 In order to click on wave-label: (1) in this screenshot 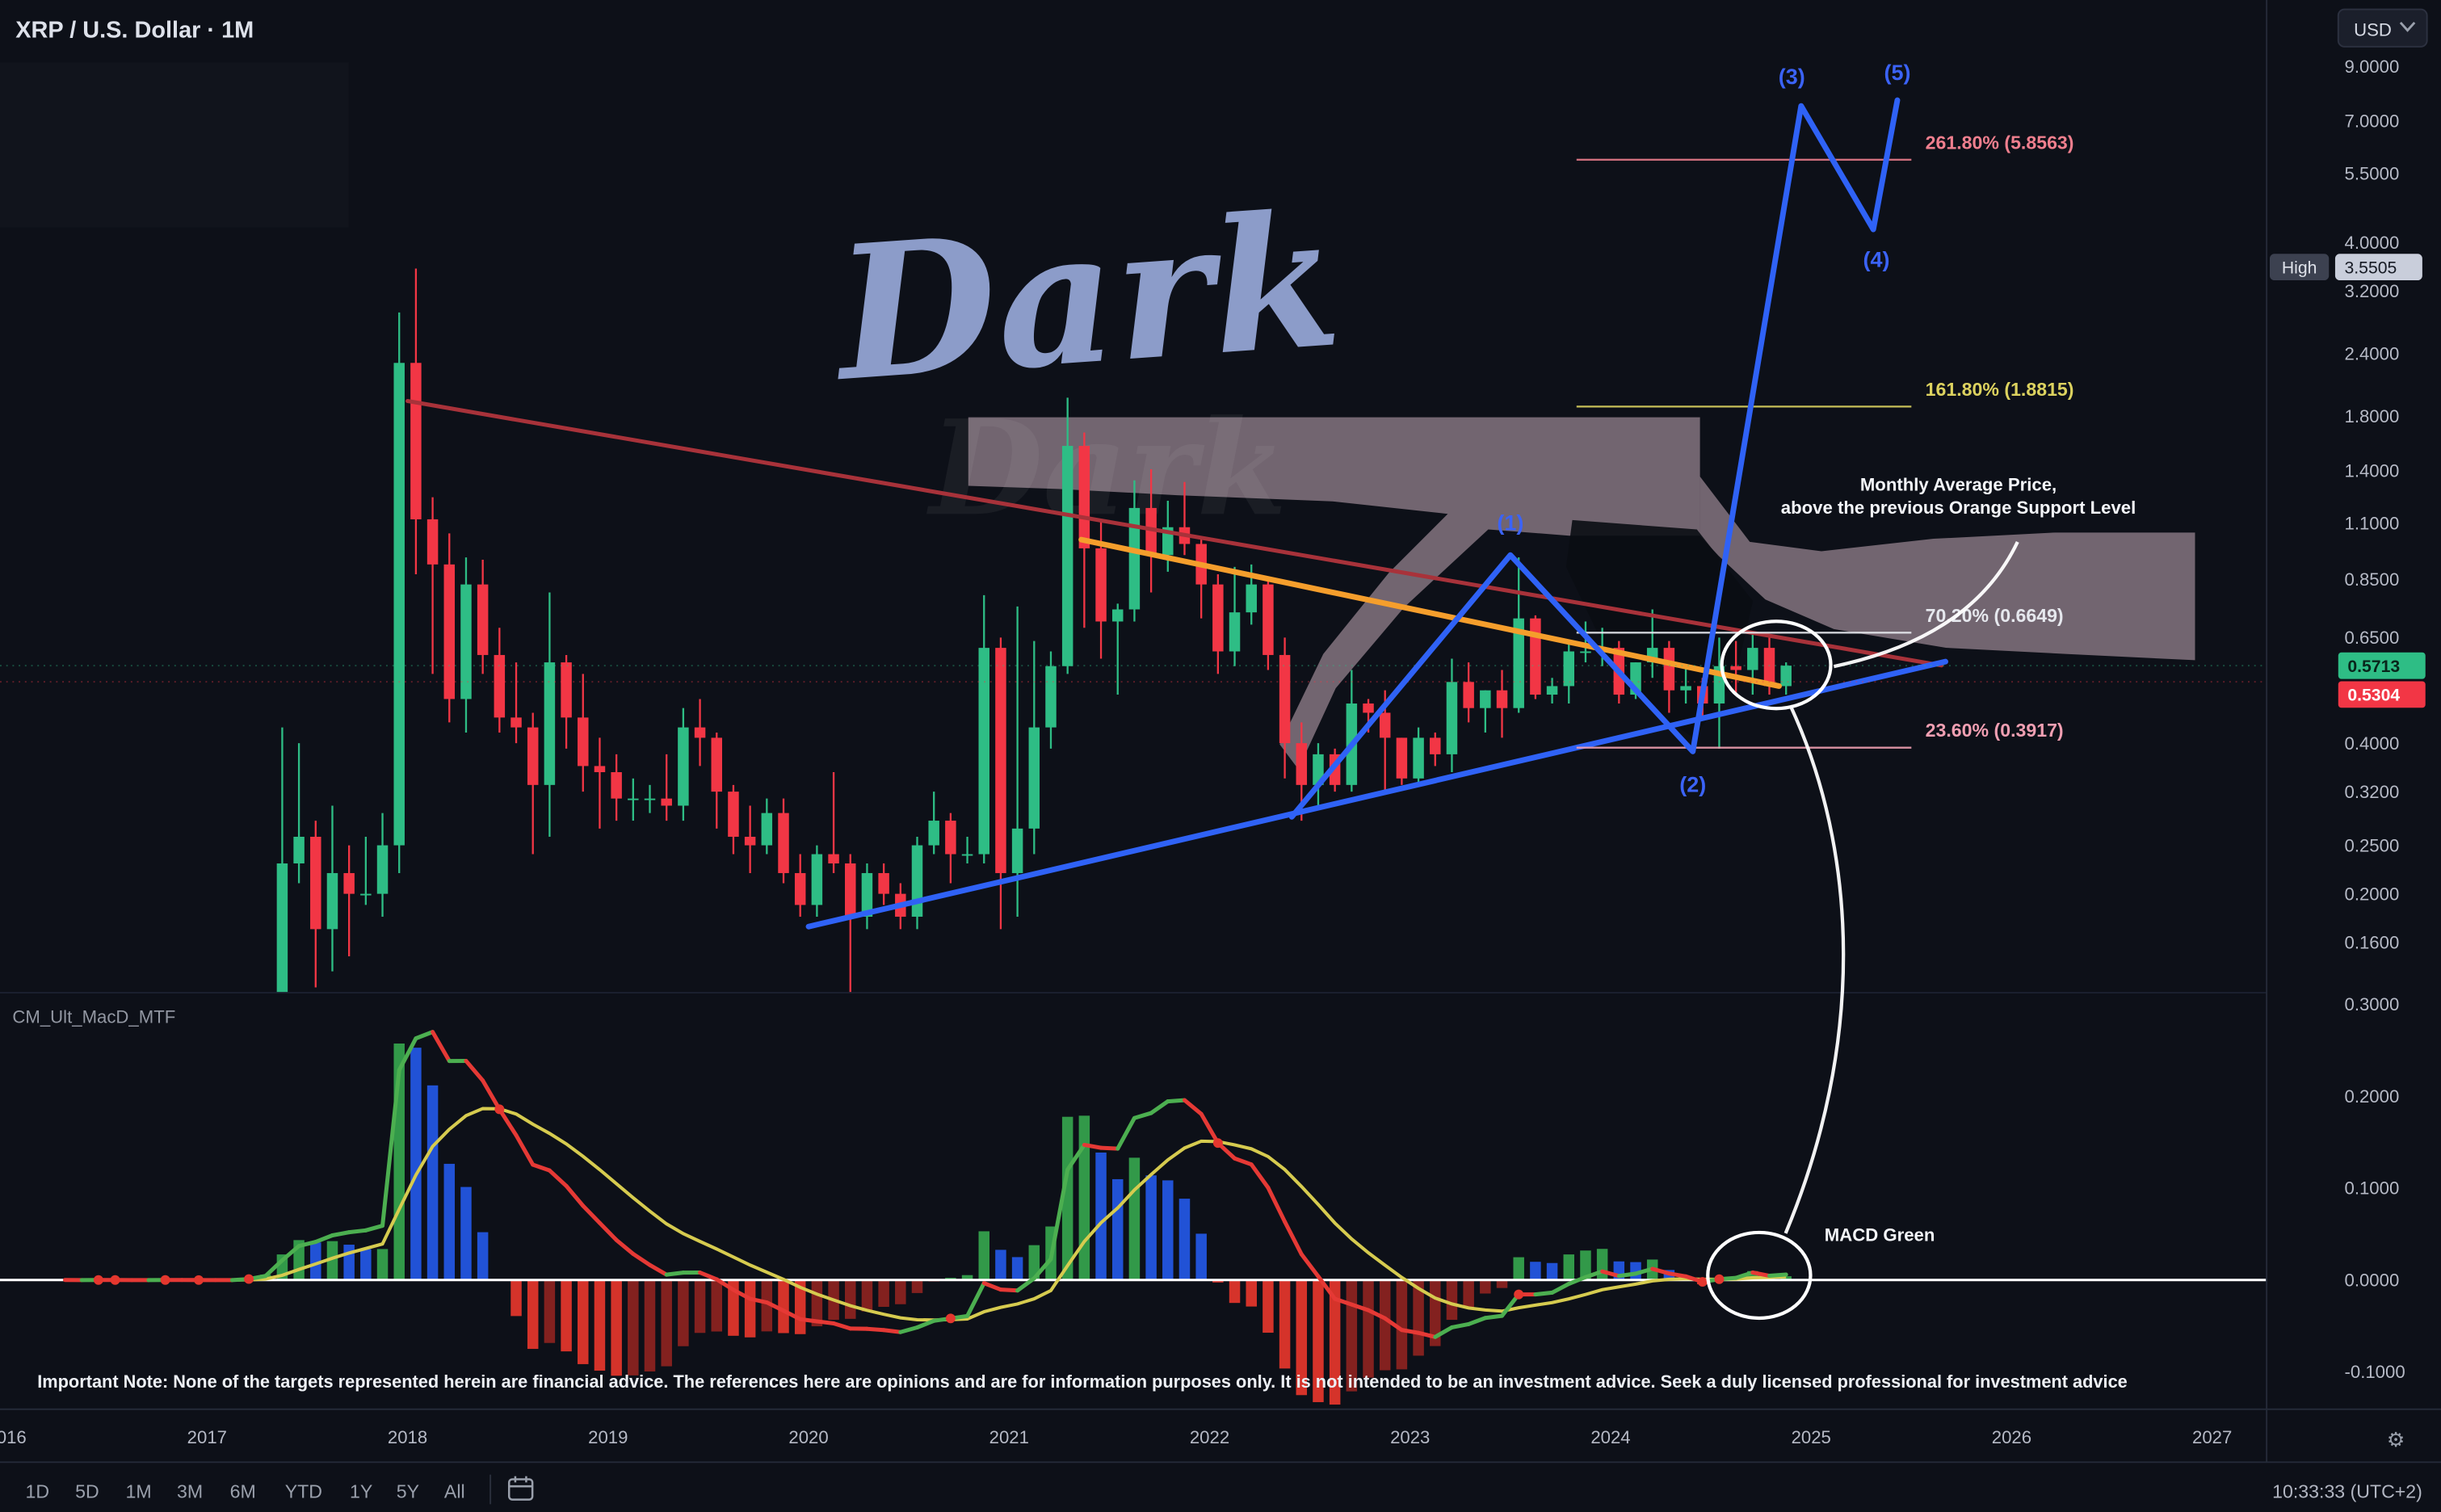, I will do `click(1510, 522)`.